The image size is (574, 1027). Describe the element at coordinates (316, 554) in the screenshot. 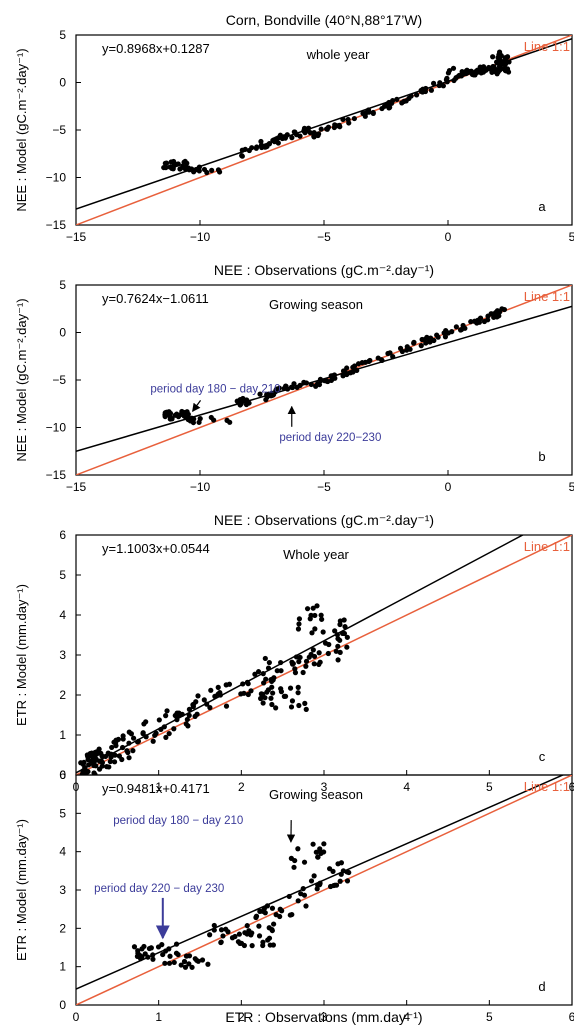

I see `season-label: Whole year` at that location.